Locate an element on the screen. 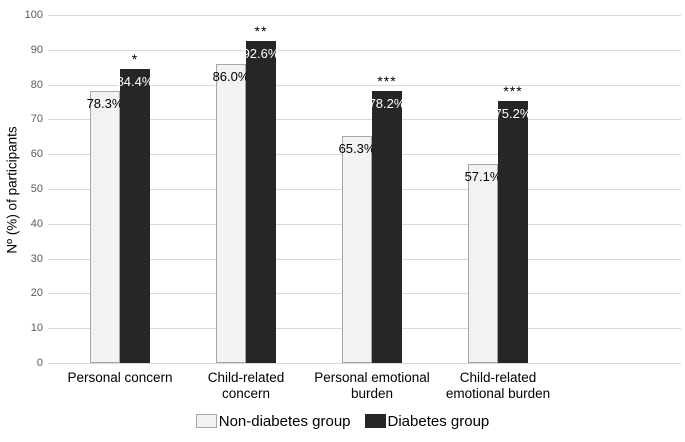 This screenshot has width=685, height=442. bar-diabetes-2: 92.6% is located at coordinates (261, 201).